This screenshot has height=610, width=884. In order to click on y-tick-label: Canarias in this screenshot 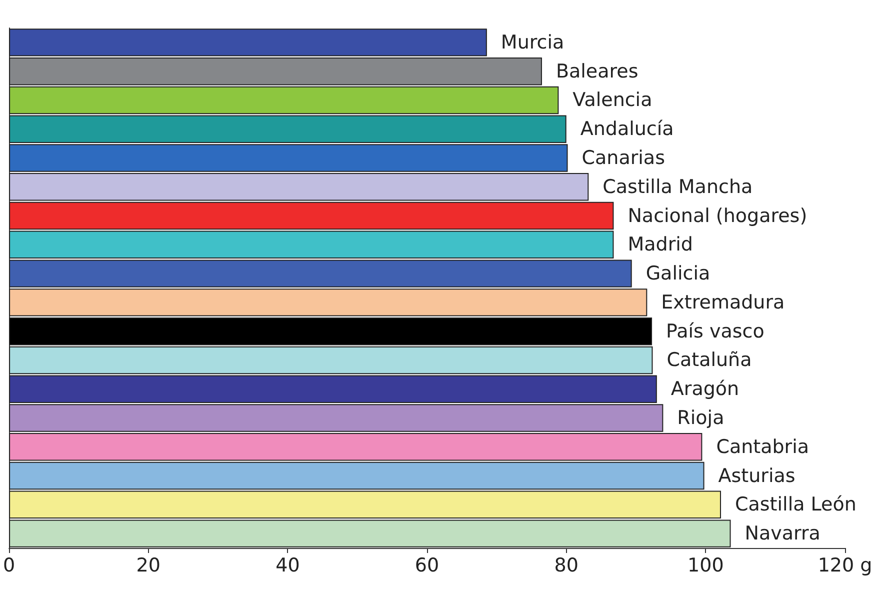, I will do `click(623, 158)`.